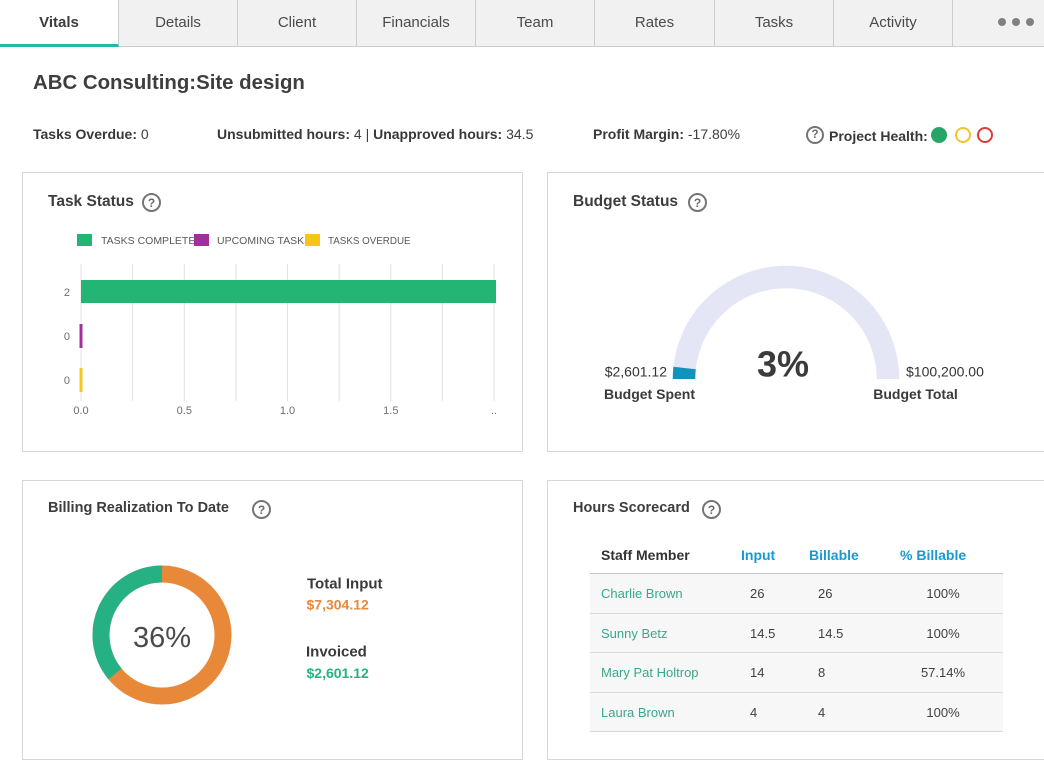  I want to click on svg-text: $100,200.00, so click(945, 372).